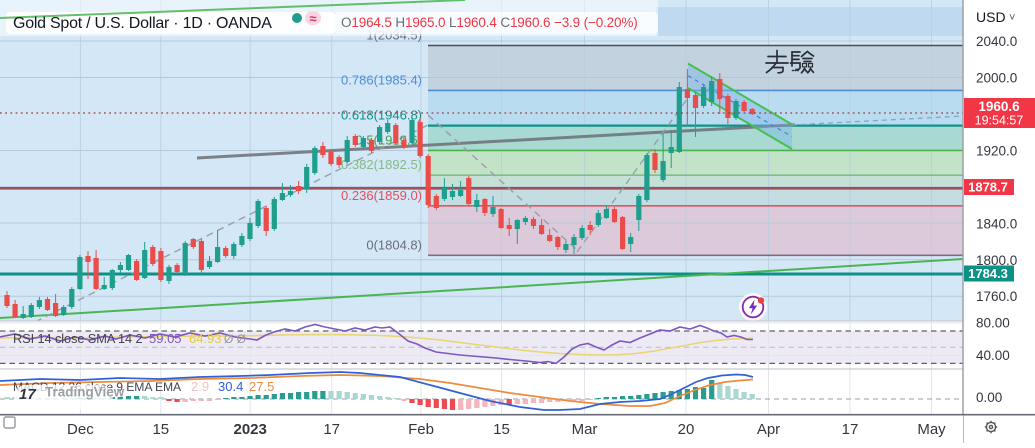  I want to click on svg-text: 1878.7, so click(988, 187).